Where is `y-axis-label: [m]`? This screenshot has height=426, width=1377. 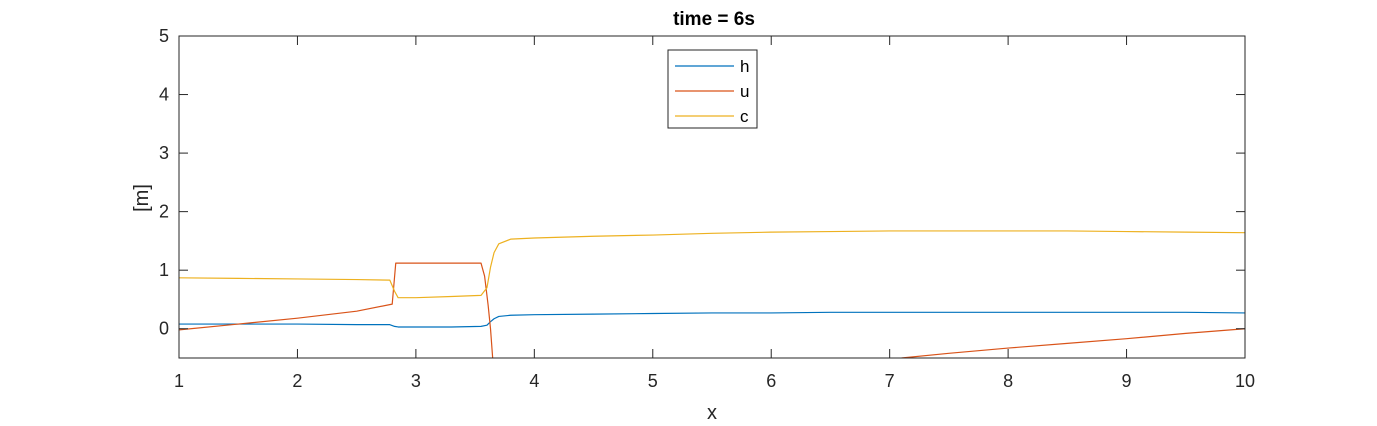
y-axis-label: [m] is located at coordinates (142, 198).